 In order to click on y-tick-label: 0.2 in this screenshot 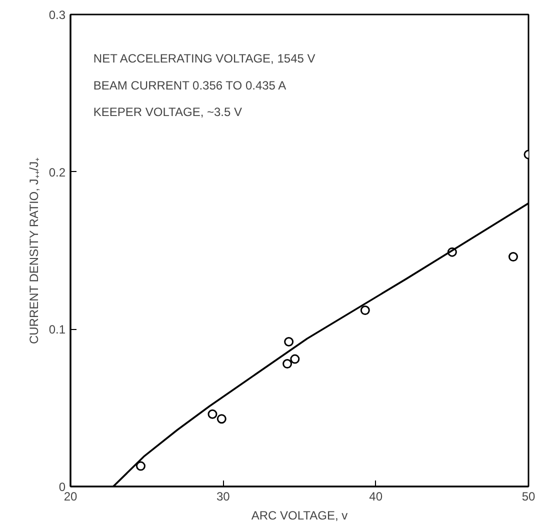, I will do `click(57, 172)`.